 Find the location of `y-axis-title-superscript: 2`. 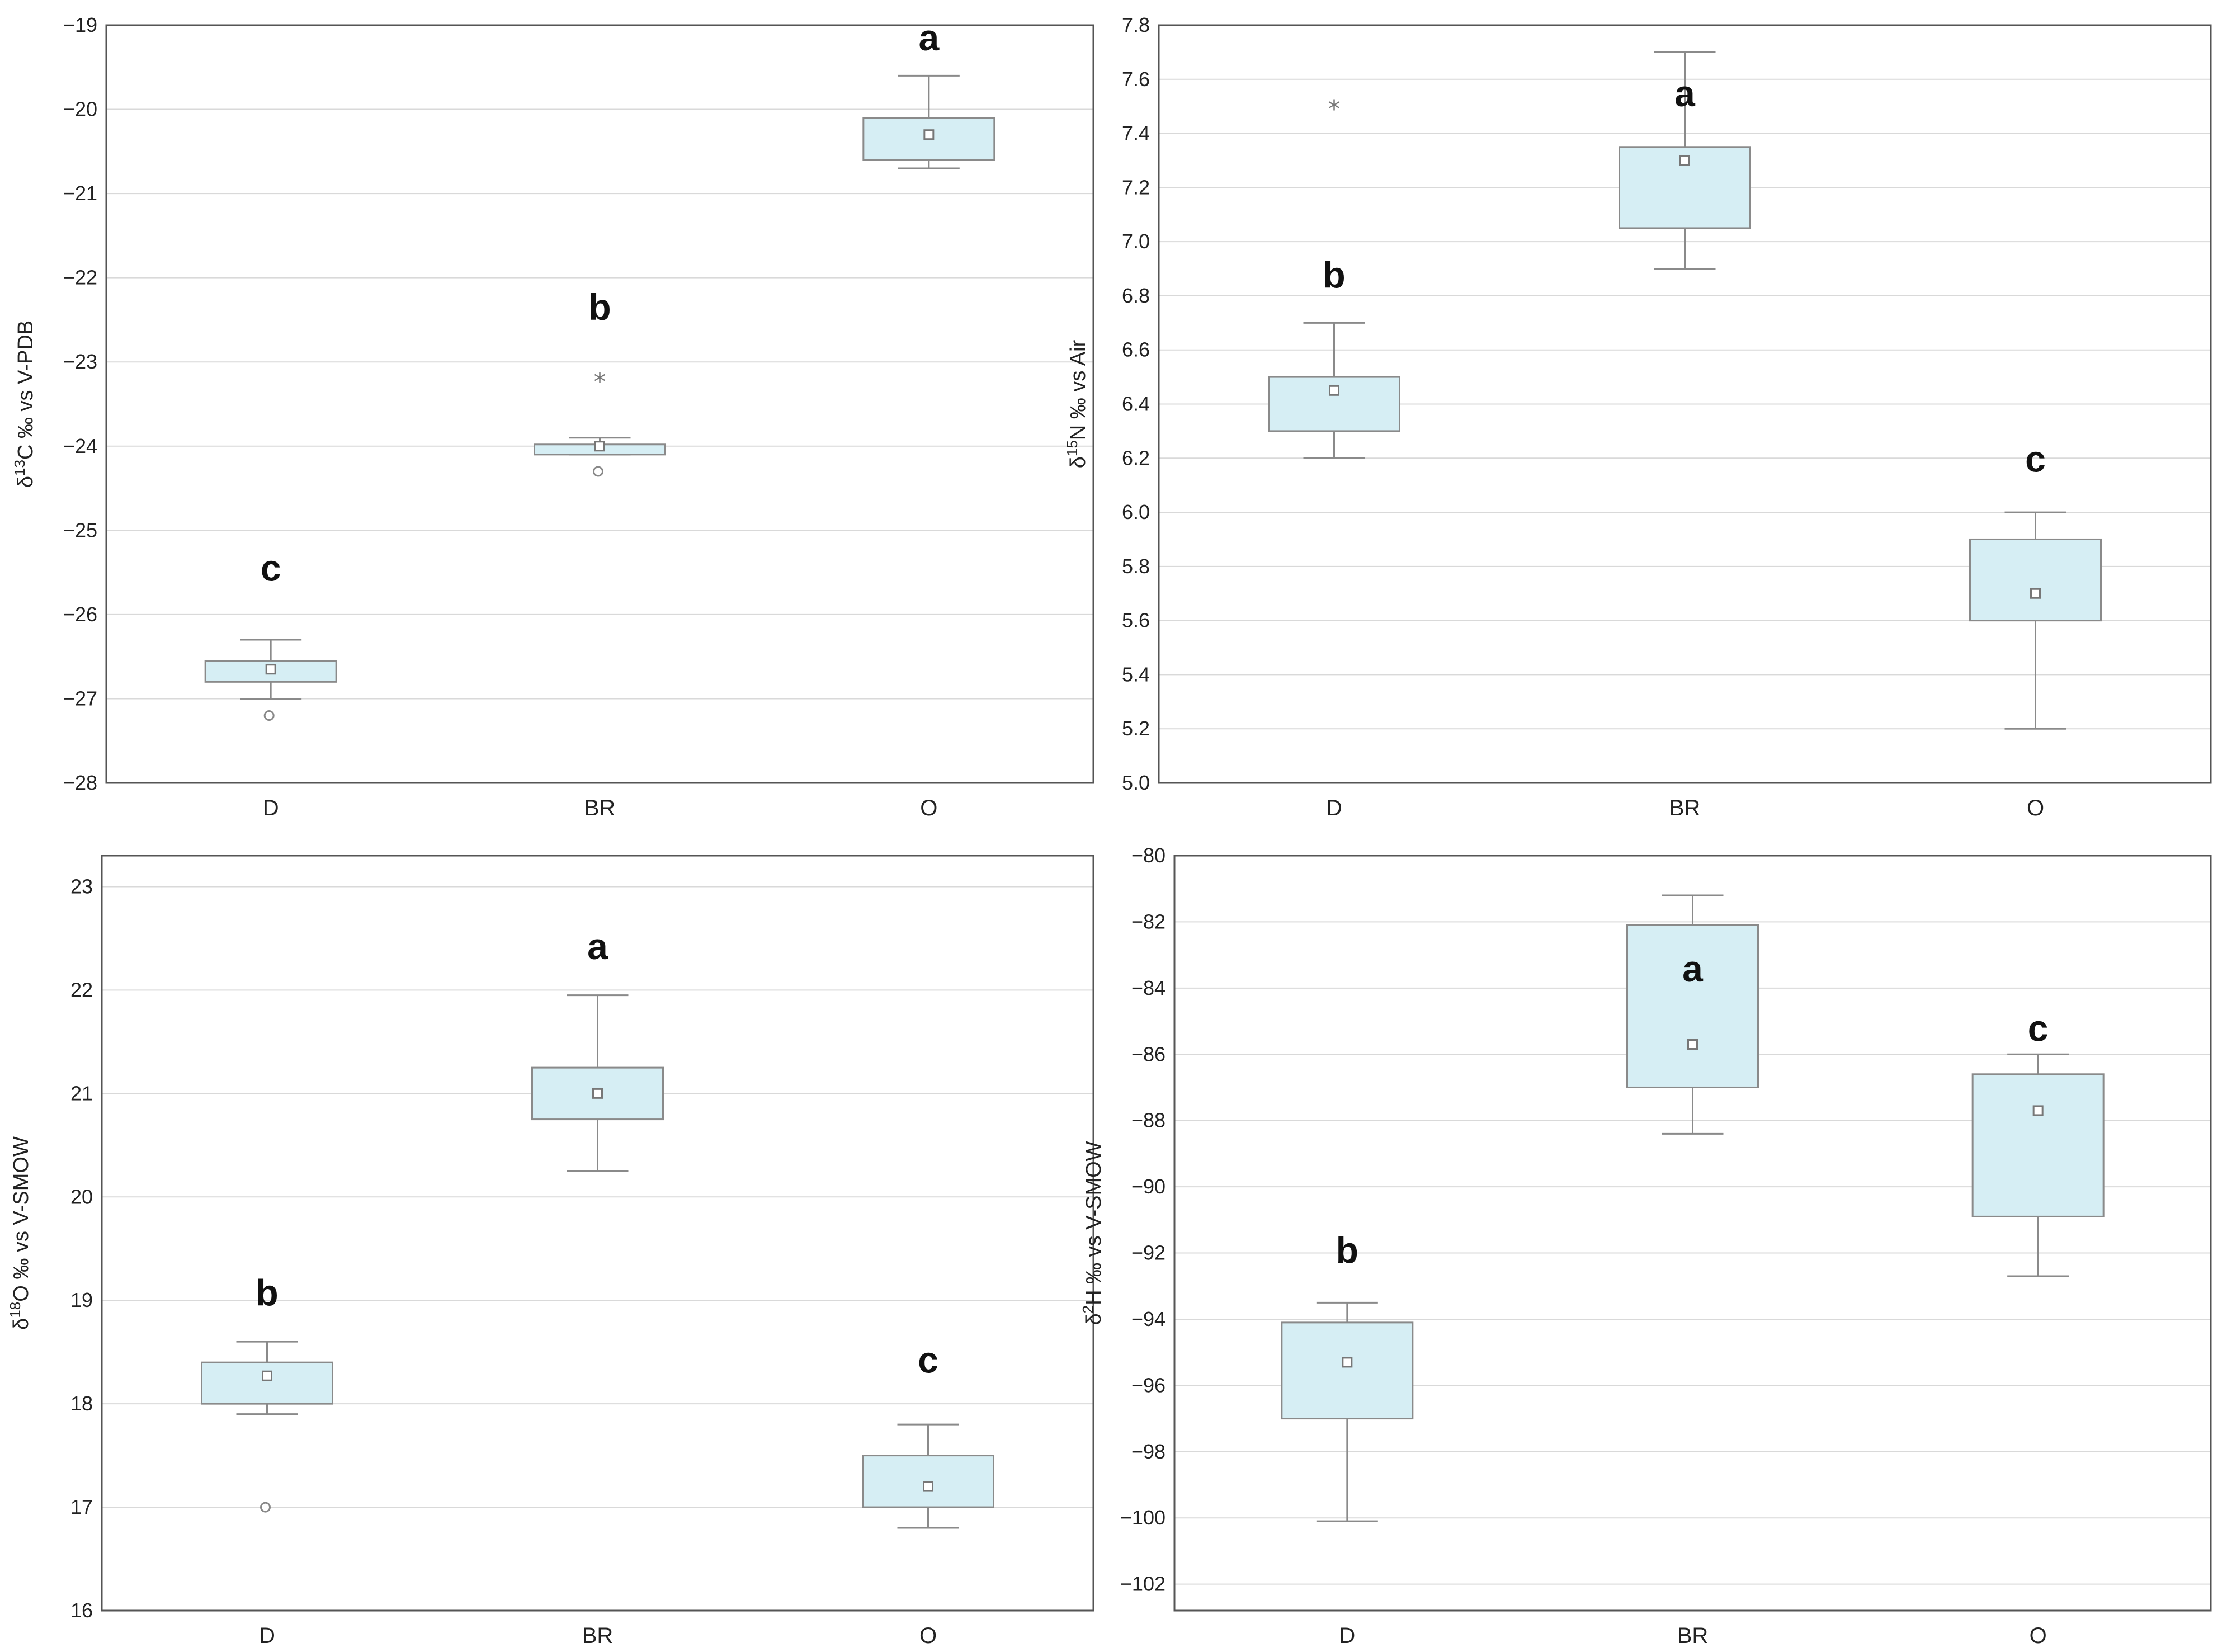

y-axis-title-superscript: 2 is located at coordinates (1087, 1309).